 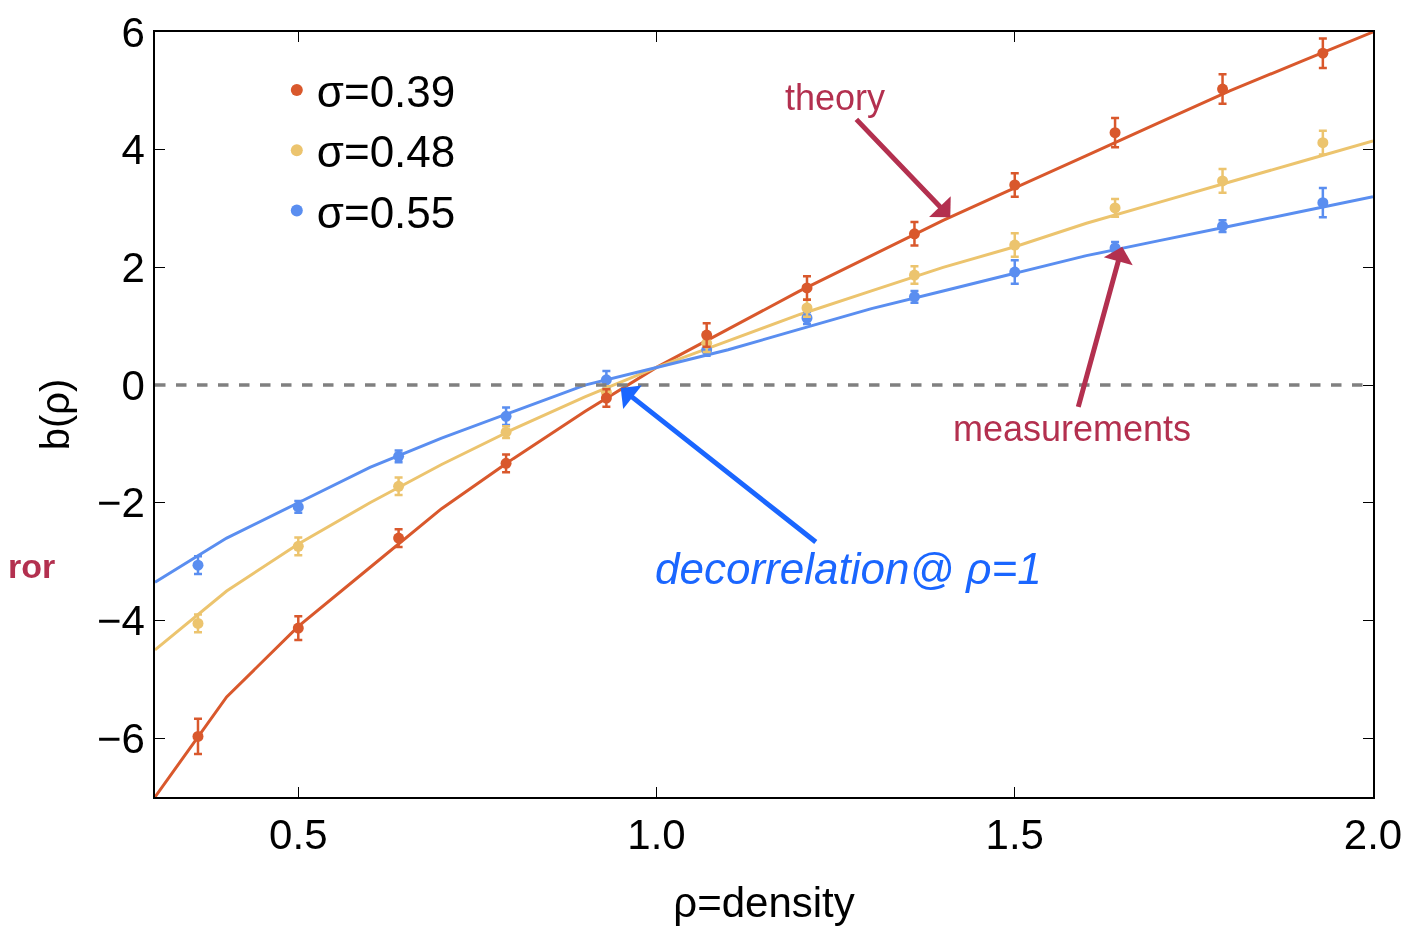 I want to click on y-axis-title: b(ρ), so click(x=54, y=414).